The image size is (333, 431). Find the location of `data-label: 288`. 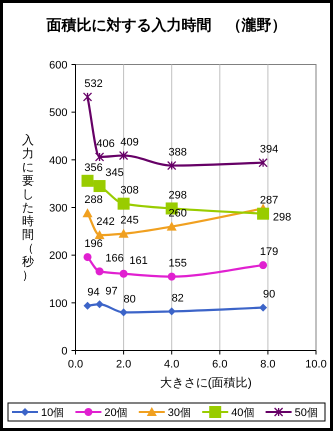

data-label: 288 is located at coordinates (93, 200).